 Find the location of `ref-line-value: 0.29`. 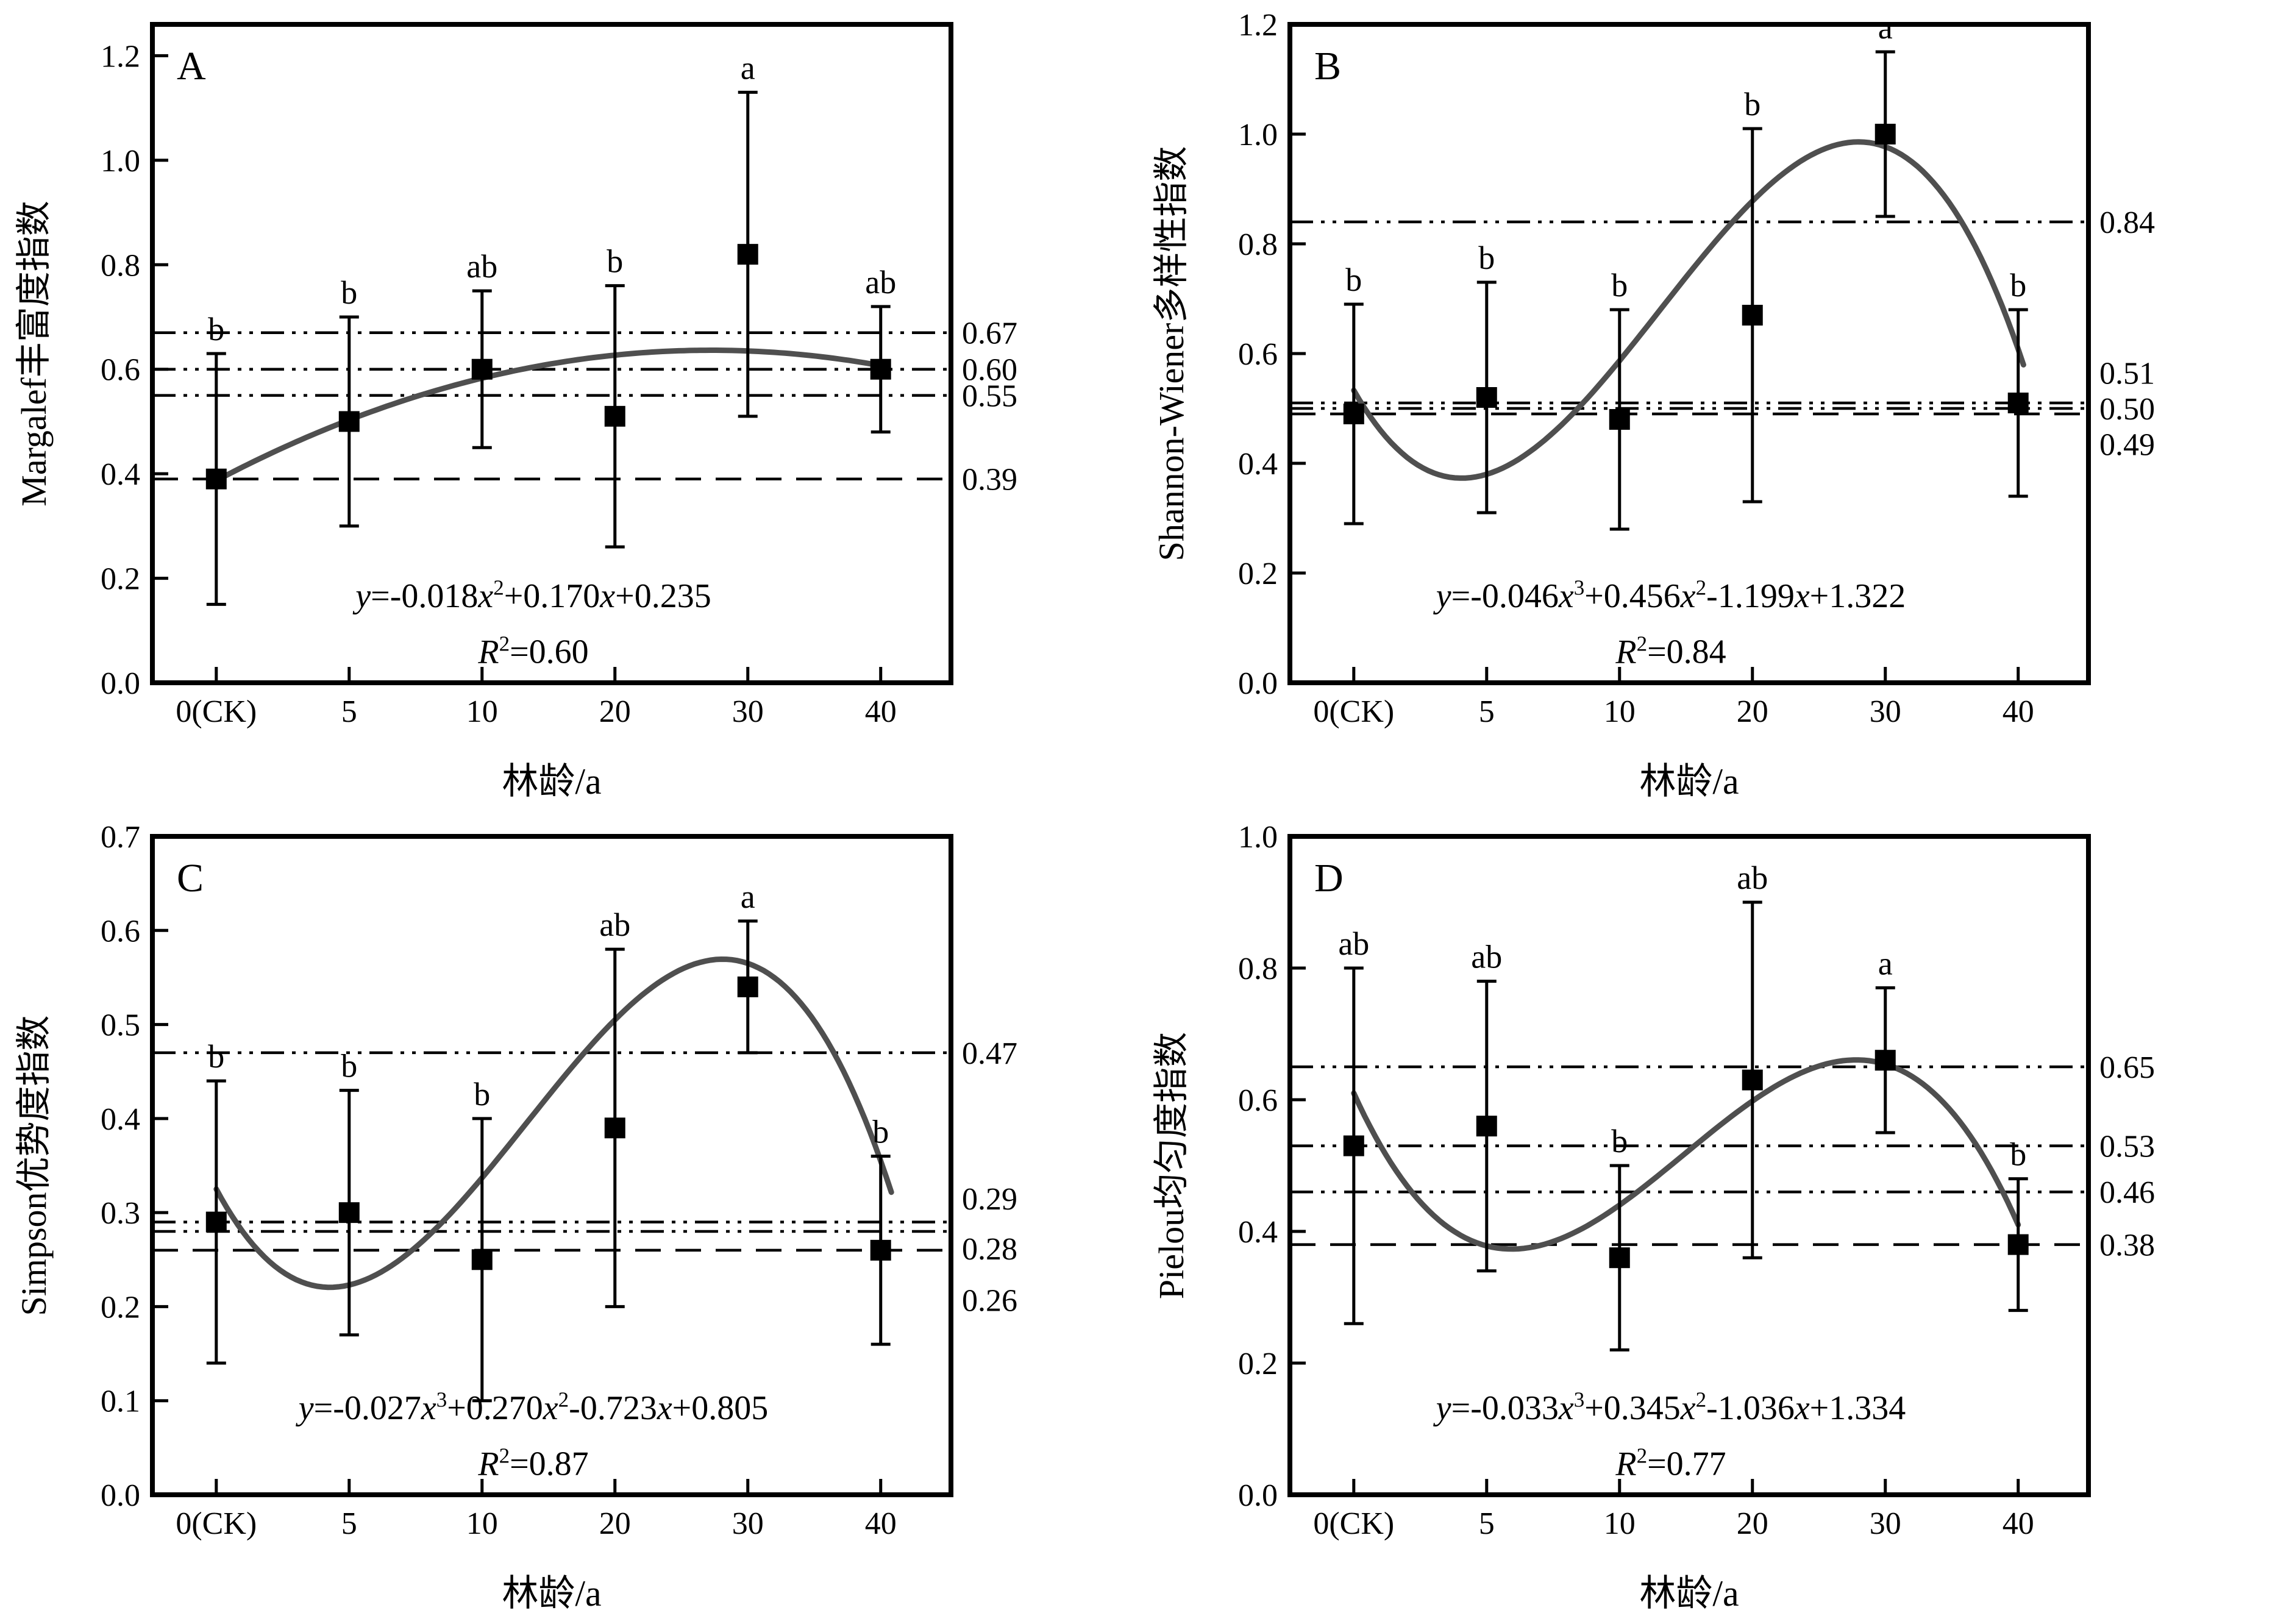

ref-line-value: 0.29 is located at coordinates (989, 1199).